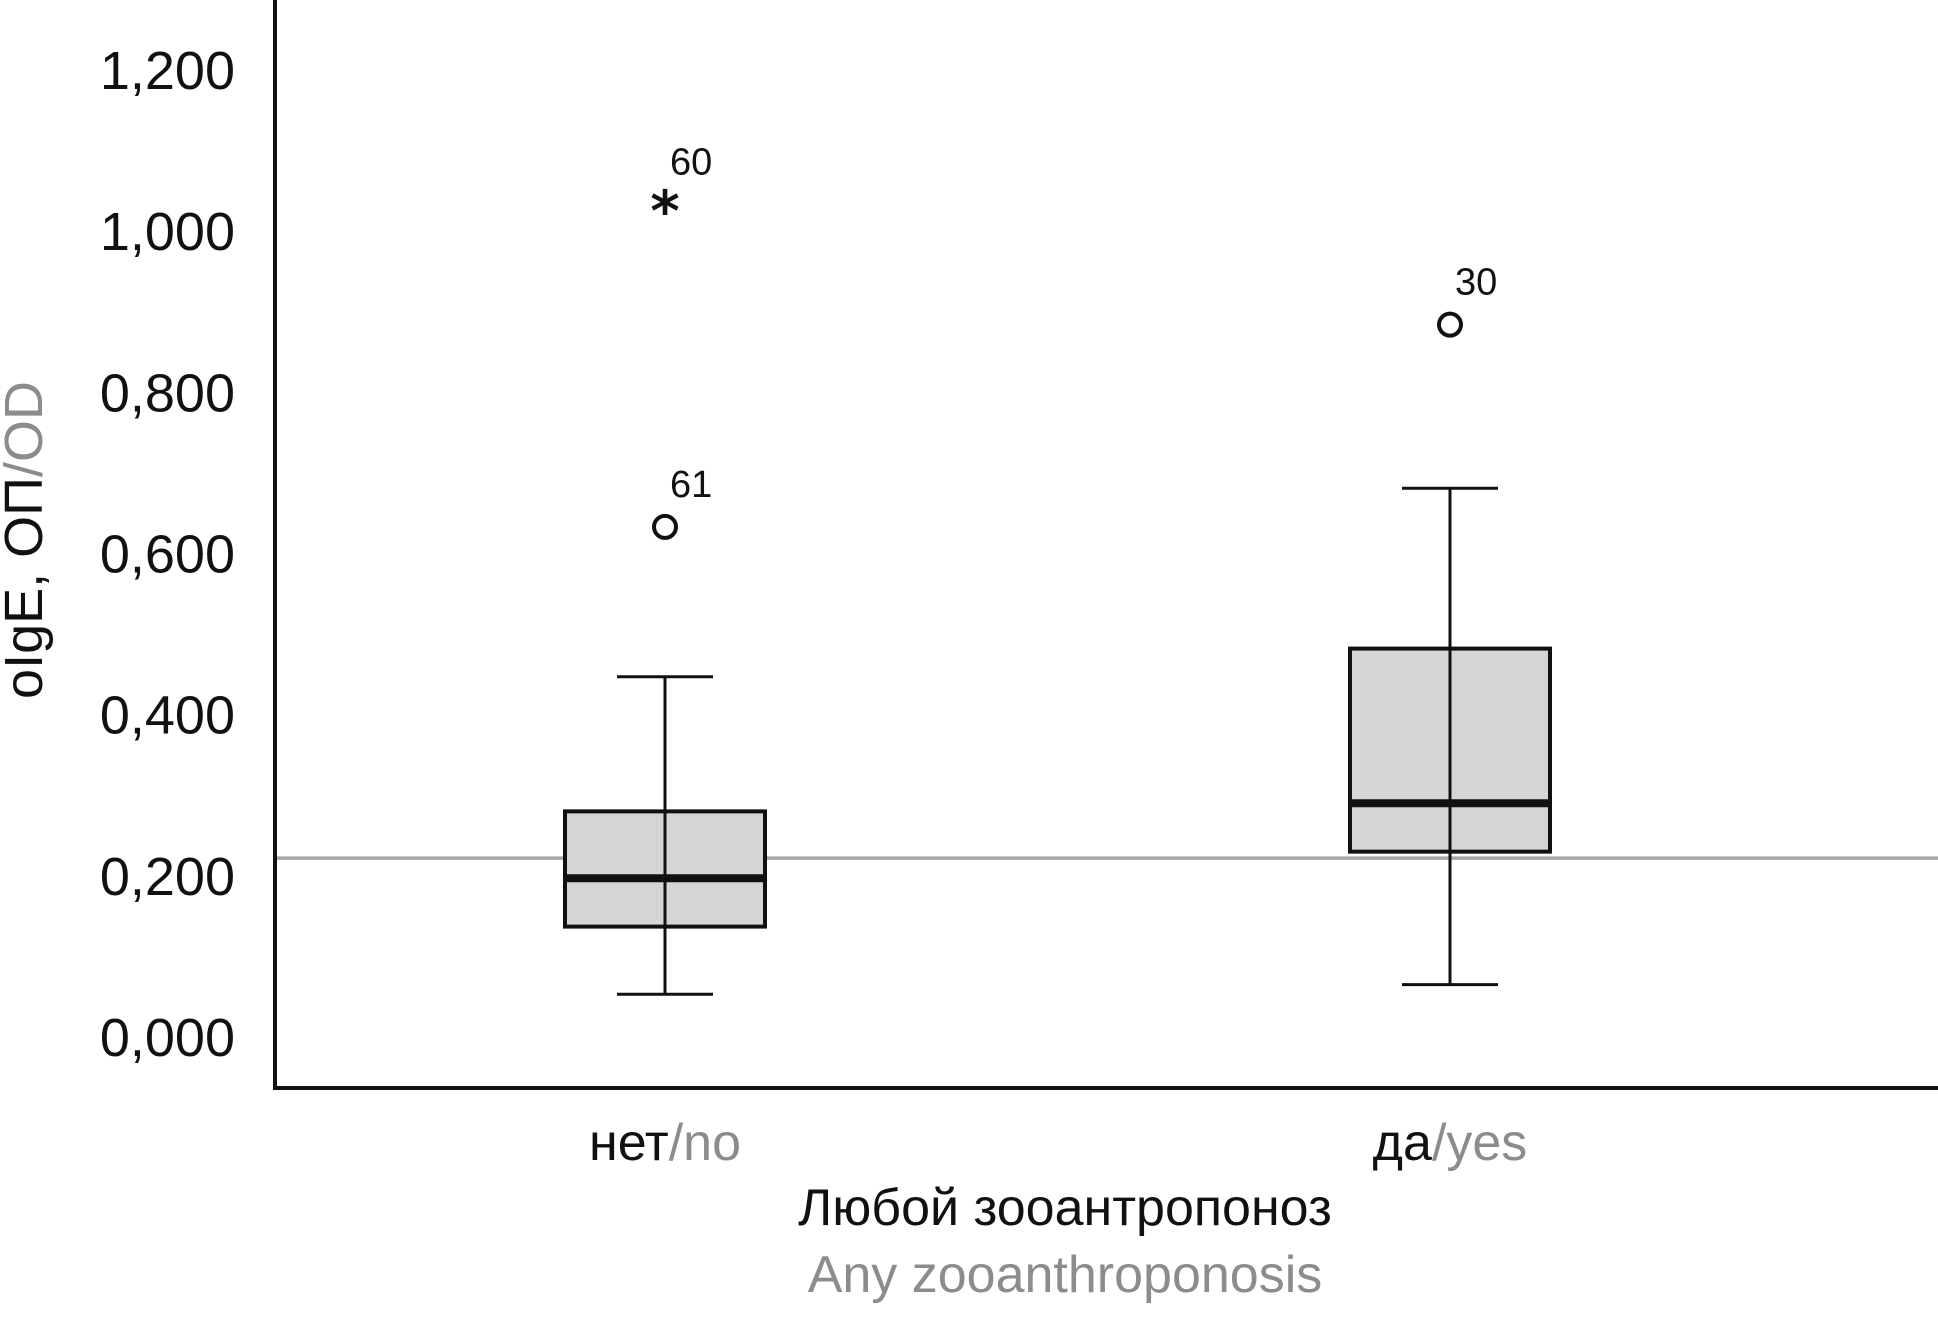 This screenshot has width=1938, height=1325. I want to click on outlier-star-marker: *, so click(664, 212).